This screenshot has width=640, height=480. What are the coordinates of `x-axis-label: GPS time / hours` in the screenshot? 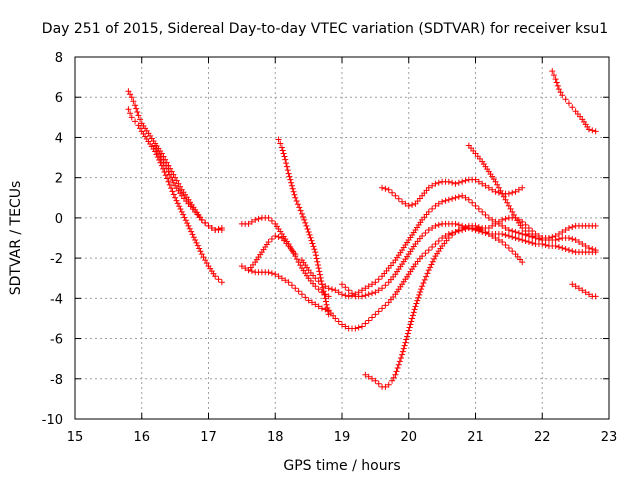 It's located at (341, 466).